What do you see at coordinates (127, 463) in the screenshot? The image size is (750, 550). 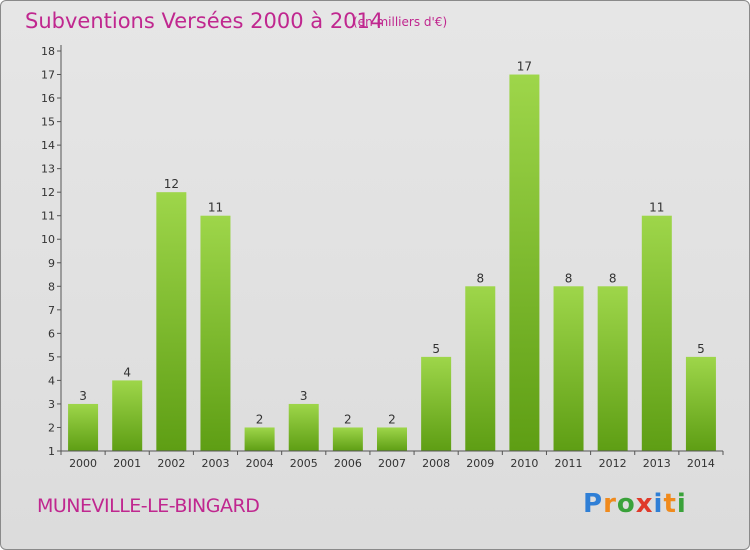 I see `x-tick-label-2001: 2001` at bounding box center [127, 463].